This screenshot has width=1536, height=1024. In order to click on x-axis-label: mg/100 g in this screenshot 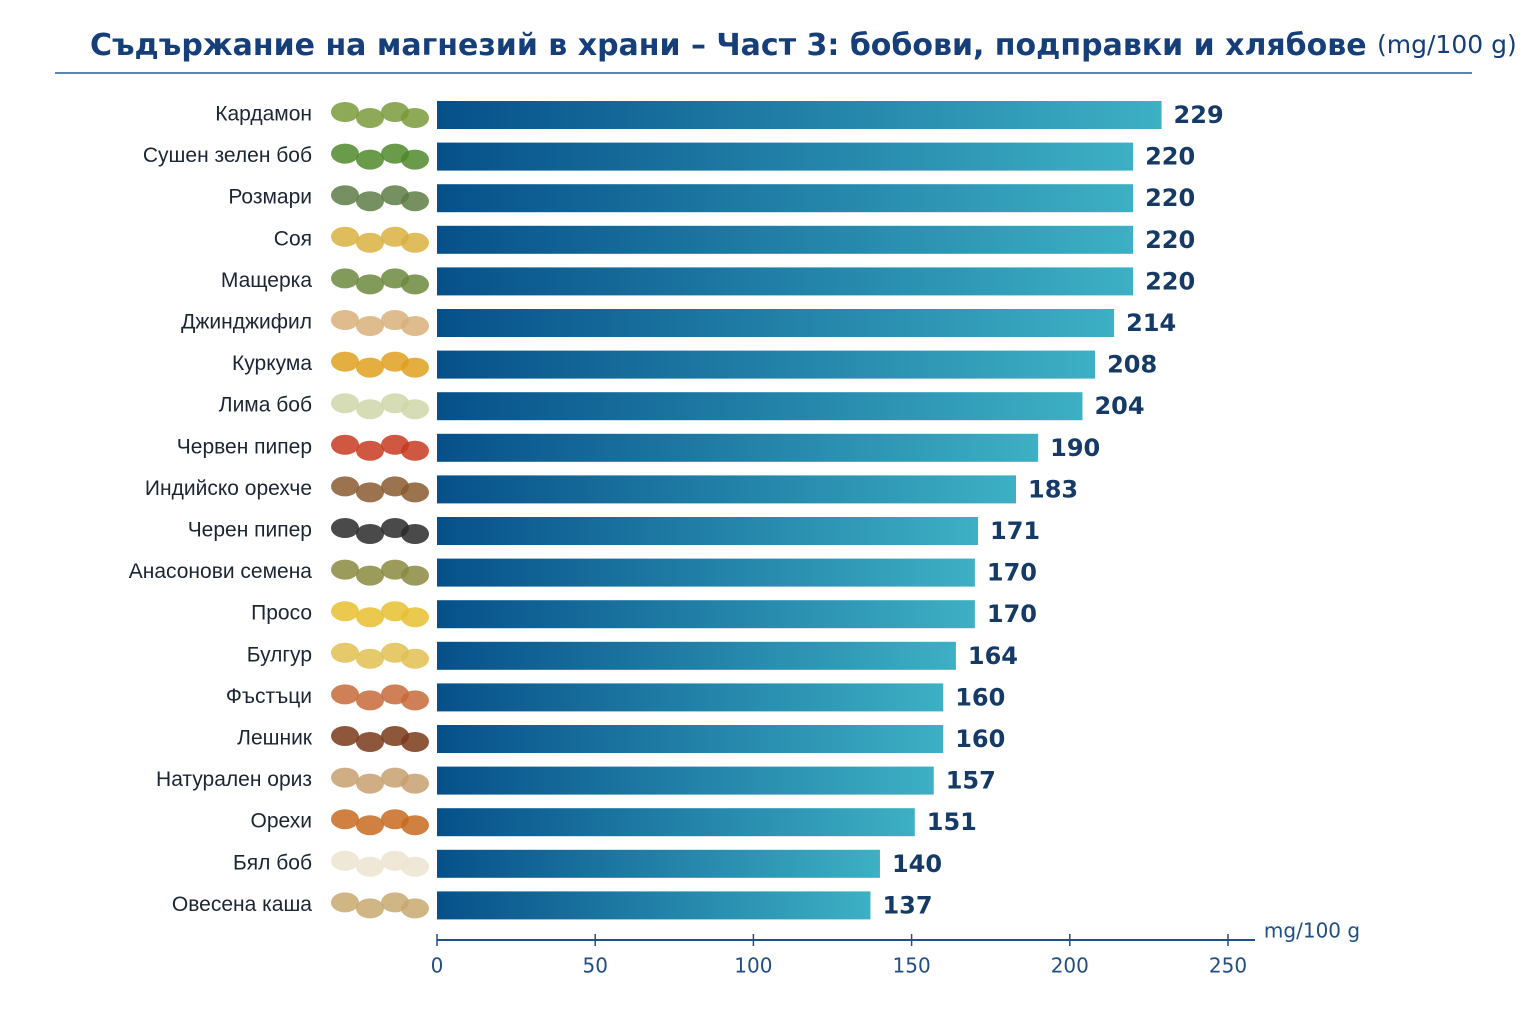, I will do `click(1312, 931)`.